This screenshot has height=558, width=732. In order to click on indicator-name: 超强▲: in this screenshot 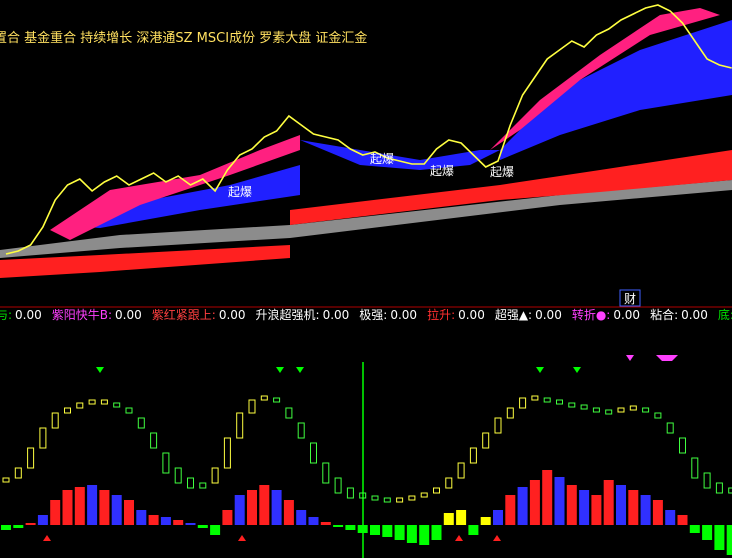, I will do `click(513, 315)`.